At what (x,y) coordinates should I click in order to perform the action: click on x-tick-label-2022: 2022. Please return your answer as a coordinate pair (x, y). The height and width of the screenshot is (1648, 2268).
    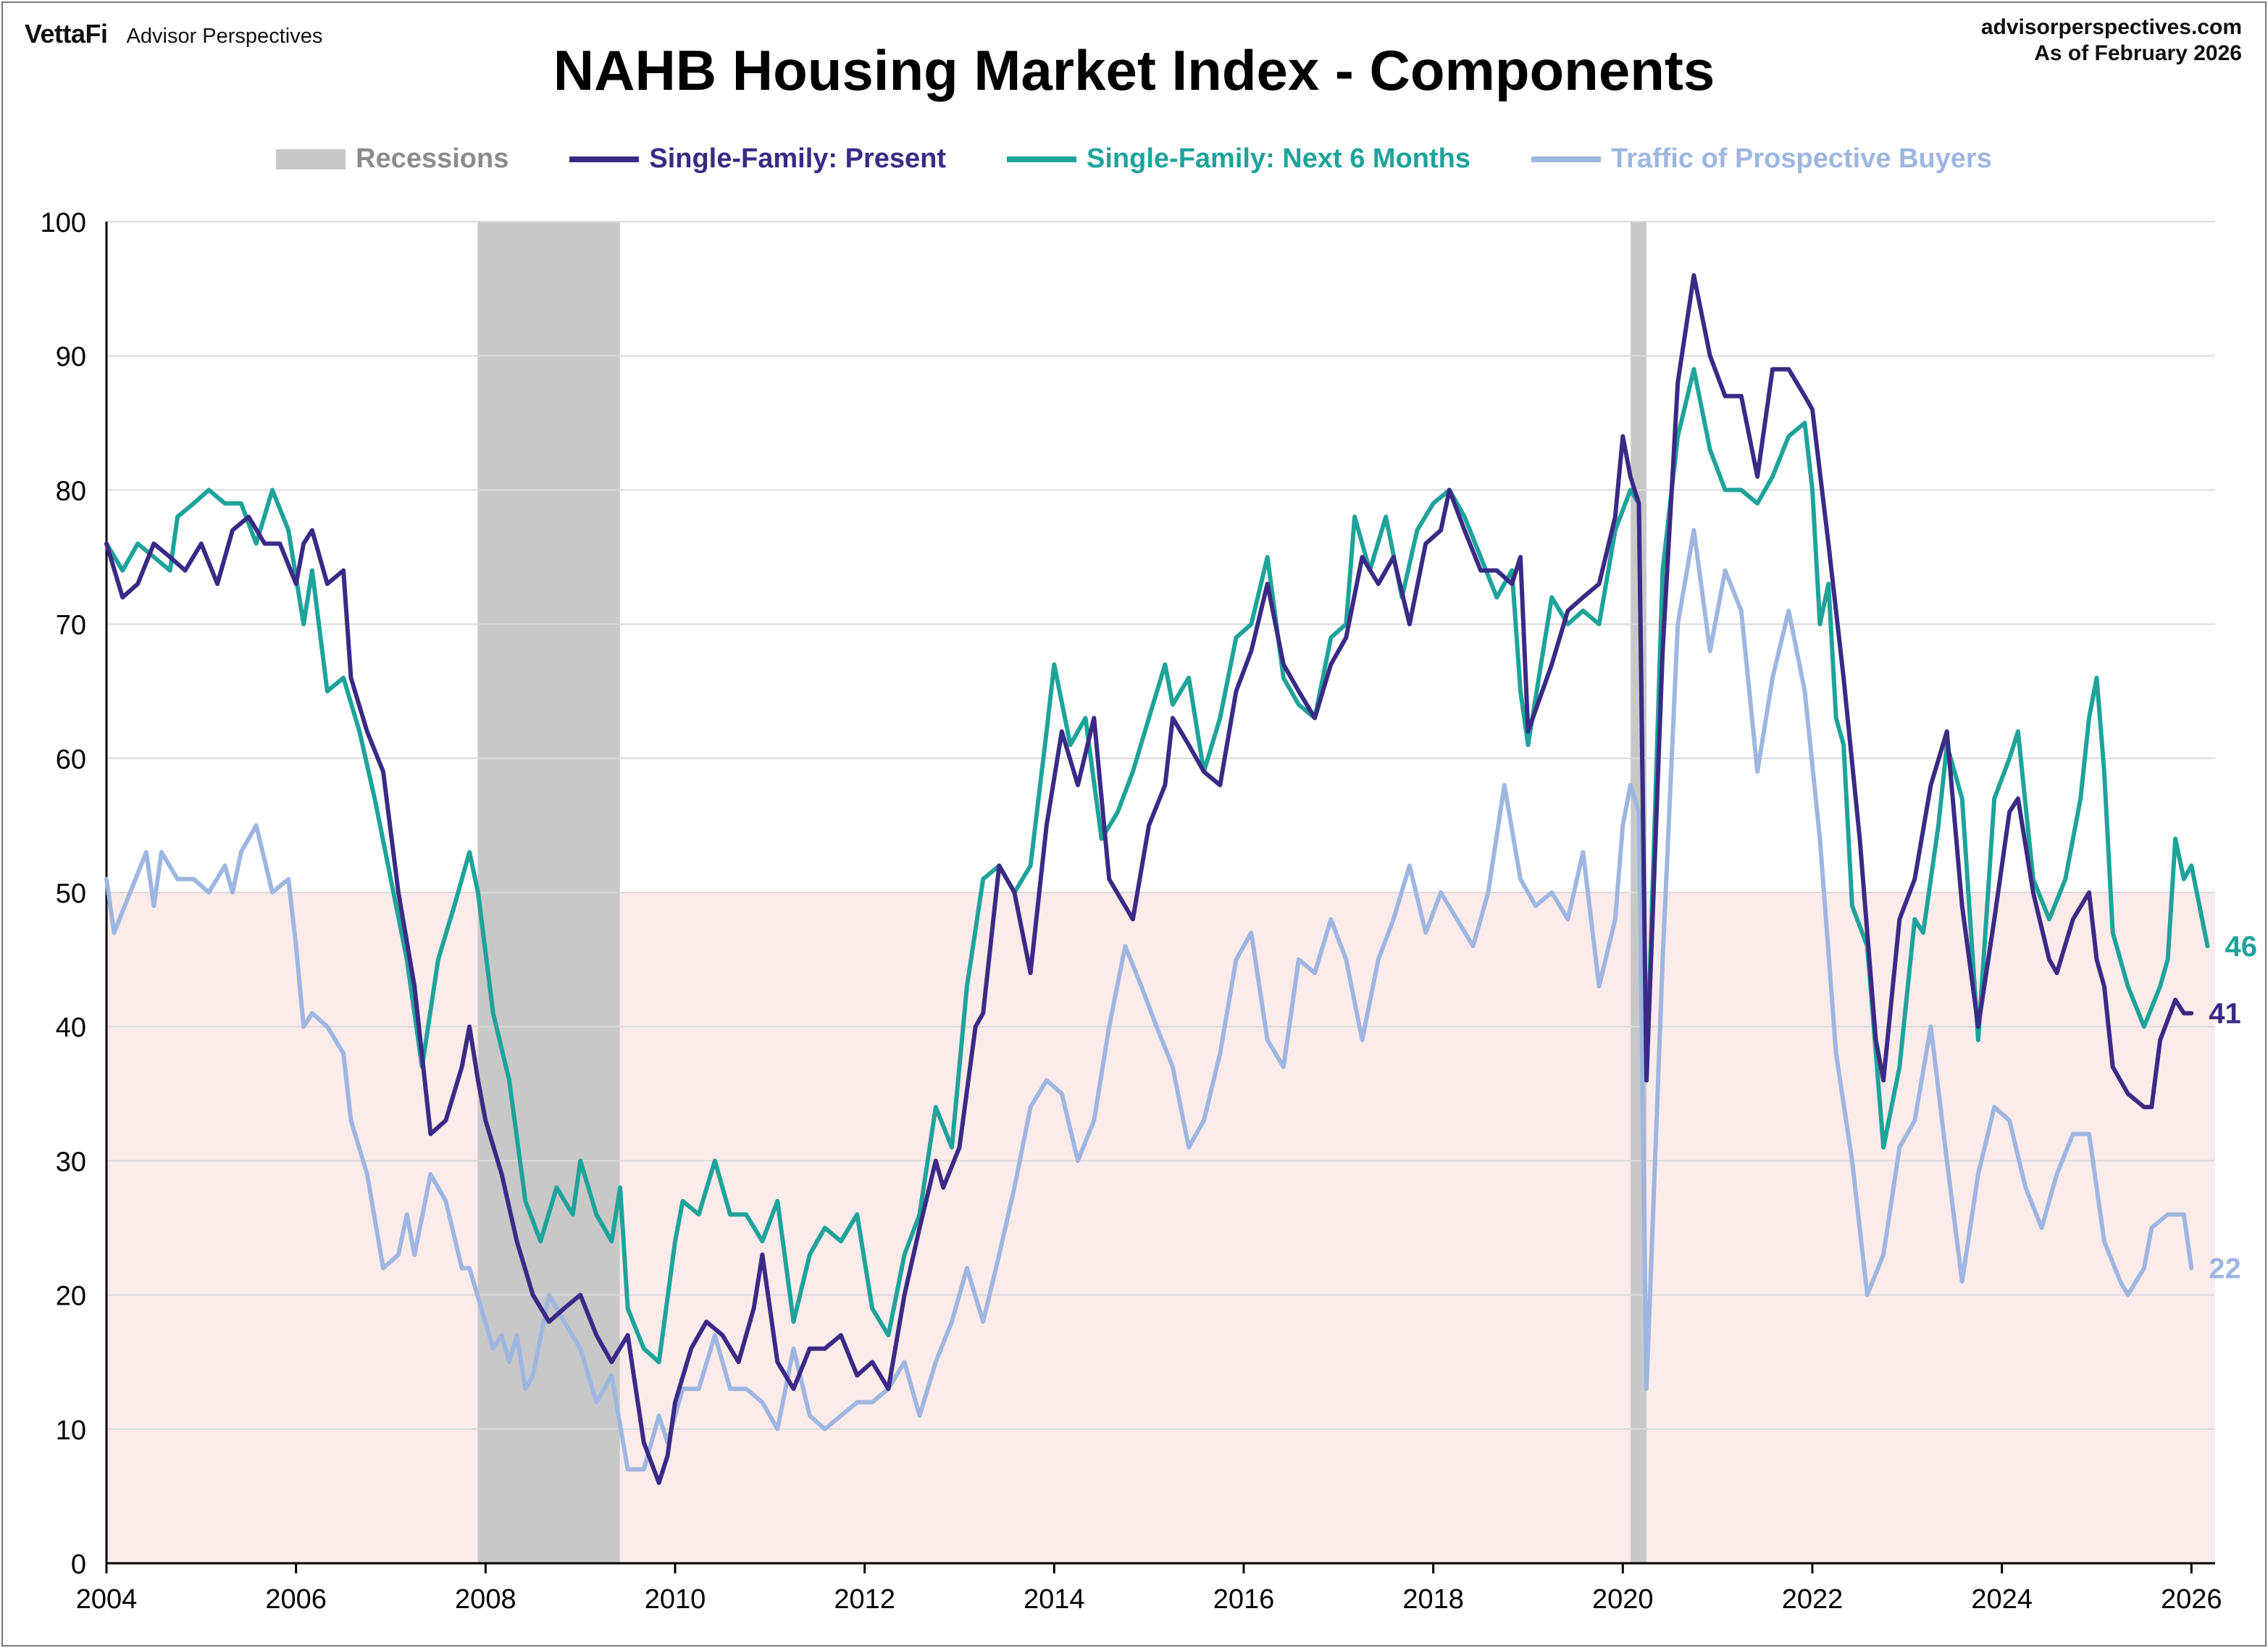
    Looking at the image, I should click on (1813, 1599).